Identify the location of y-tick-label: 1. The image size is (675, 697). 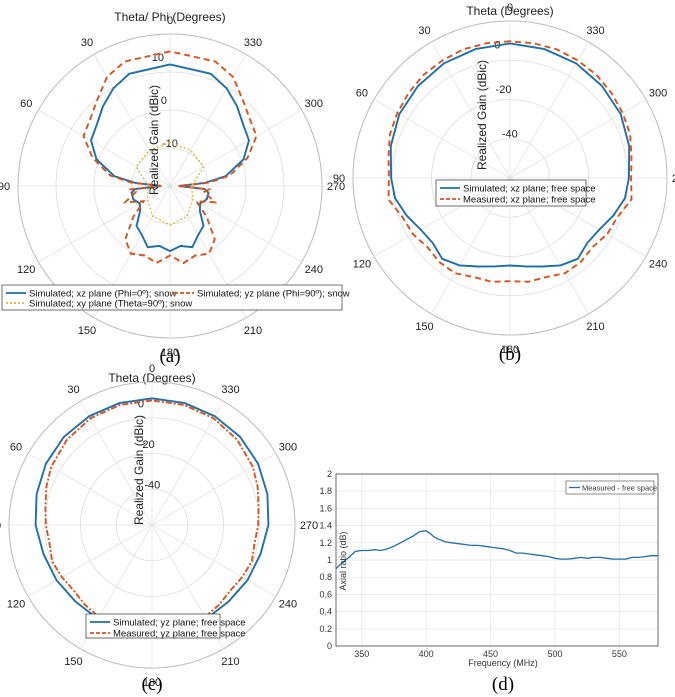
(329, 560).